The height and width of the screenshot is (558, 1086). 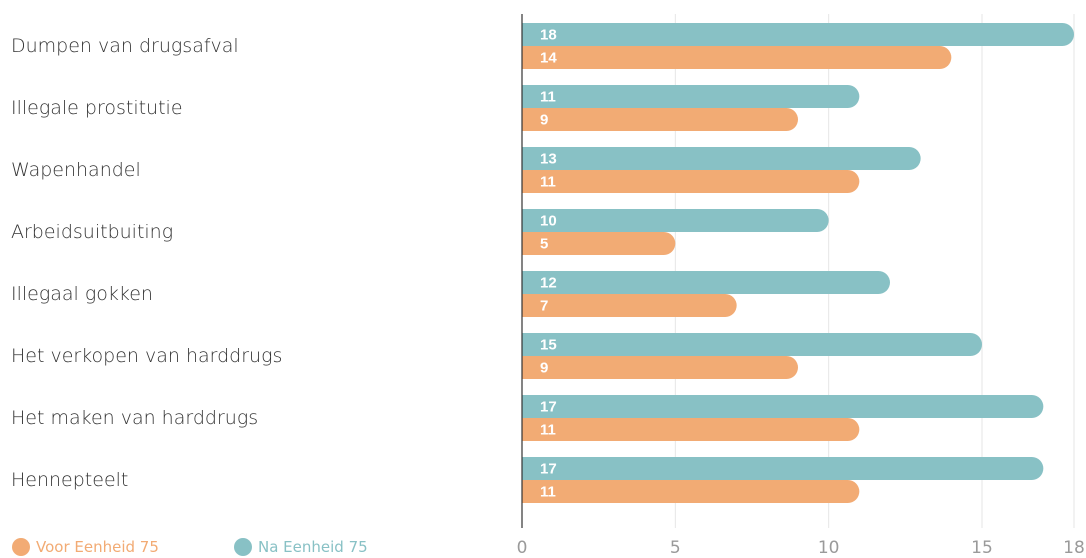 What do you see at coordinates (544, 306) in the screenshot?
I see `data-label: 7` at bounding box center [544, 306].